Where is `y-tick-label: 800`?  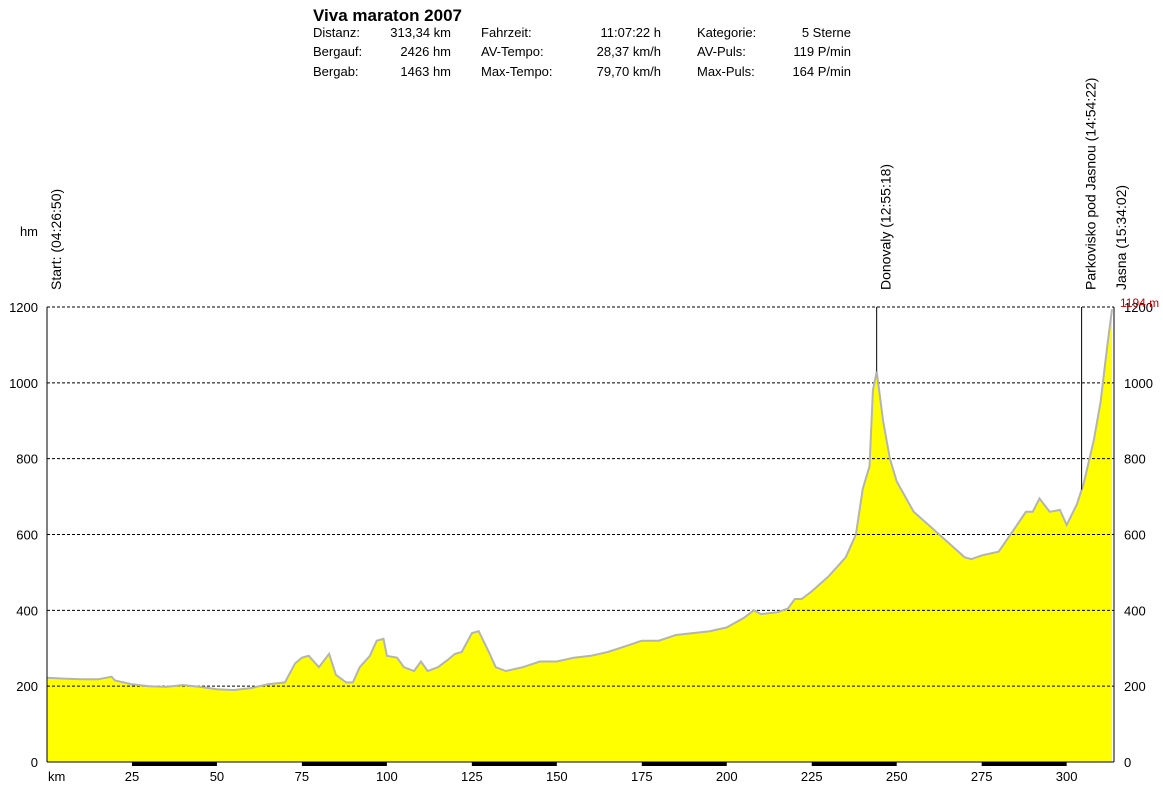
y-tick-label: 800 is located at coordinates (27, 459).